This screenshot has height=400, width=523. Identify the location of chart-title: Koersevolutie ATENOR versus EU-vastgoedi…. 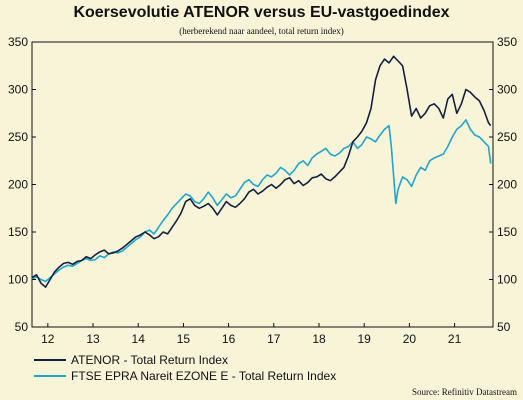
(261, 12).